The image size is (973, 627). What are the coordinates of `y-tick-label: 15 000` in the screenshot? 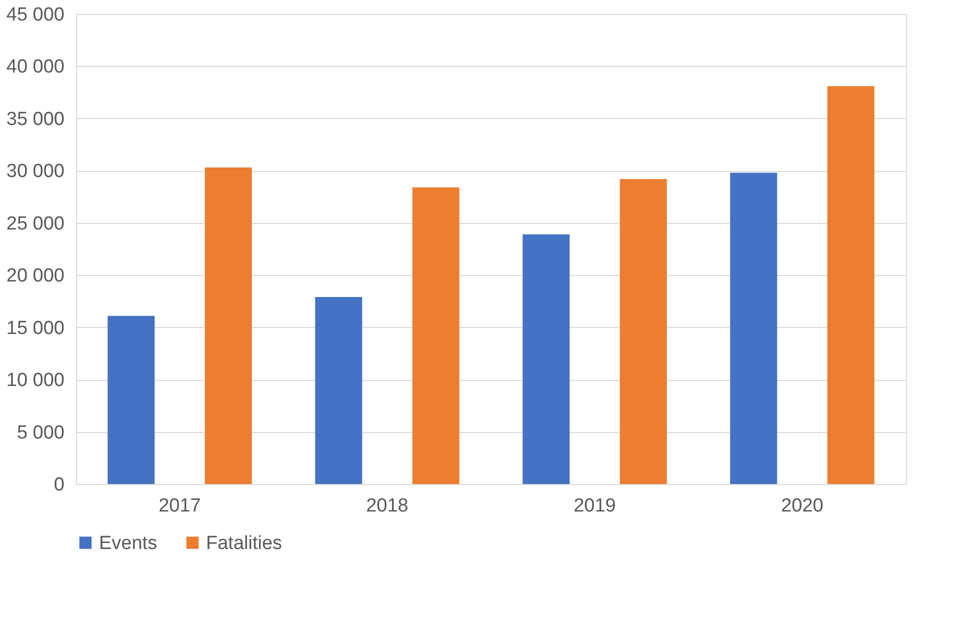 It's located at (35, 328).